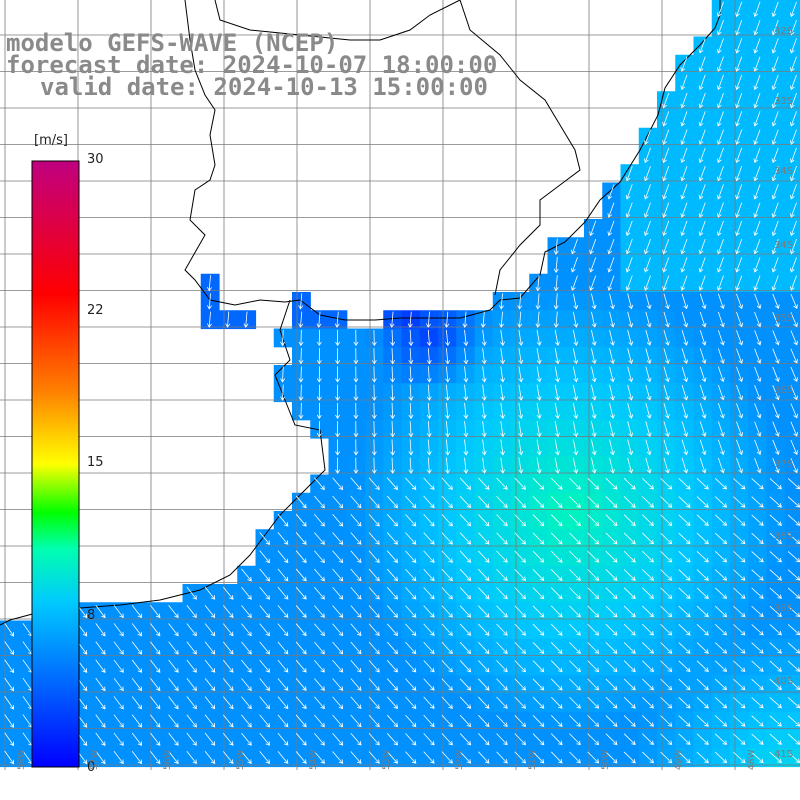 Image resolution: width=800 pixels, height=800 pixels. Describe the element at coordinates (784, 171) in the screenshot. I see `lat-label-34s: 34S` at that location.